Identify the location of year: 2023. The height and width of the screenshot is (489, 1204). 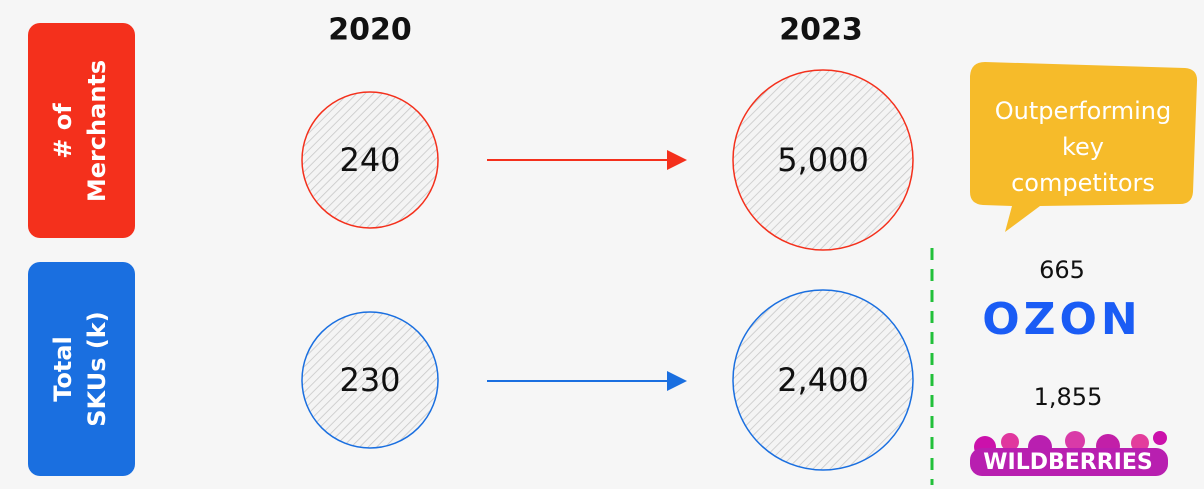
(821, 30).